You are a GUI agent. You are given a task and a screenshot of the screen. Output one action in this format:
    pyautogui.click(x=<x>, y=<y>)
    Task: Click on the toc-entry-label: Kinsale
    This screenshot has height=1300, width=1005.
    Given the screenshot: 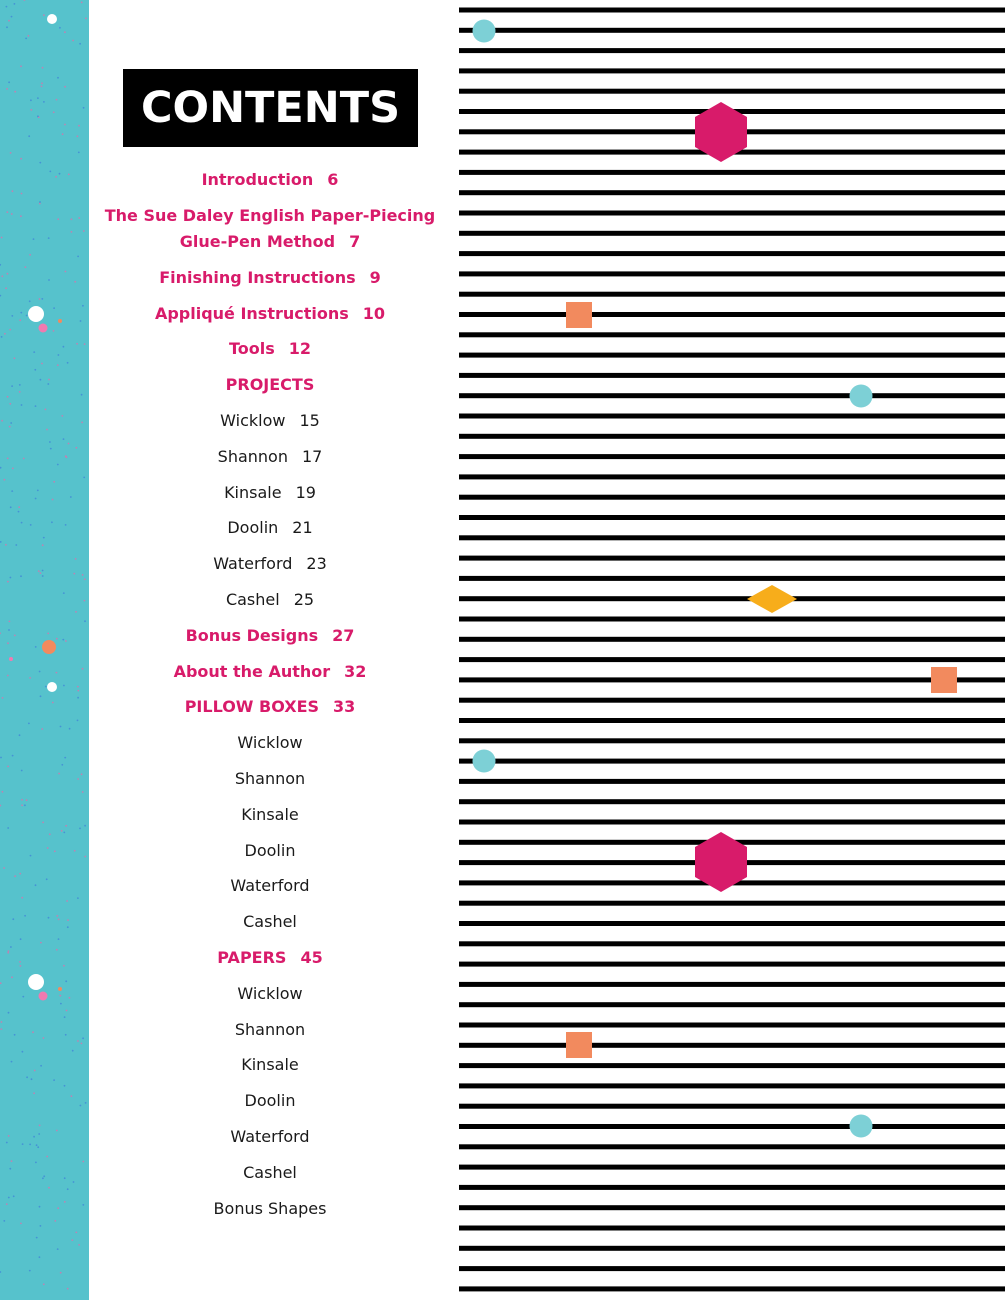 What is the action you would take?
    pyautogui.click(x=253, y=492)
    